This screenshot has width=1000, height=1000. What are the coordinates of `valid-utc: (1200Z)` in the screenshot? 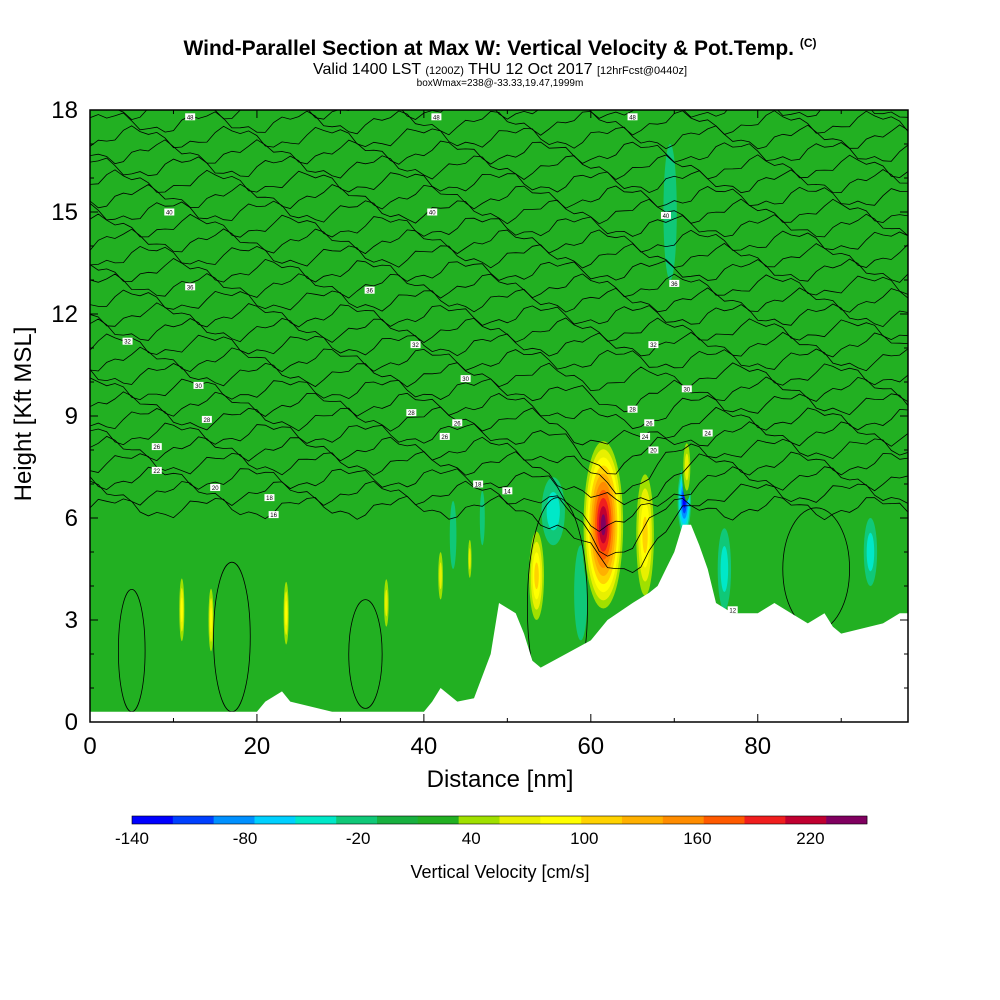 It's located at (444, 71).